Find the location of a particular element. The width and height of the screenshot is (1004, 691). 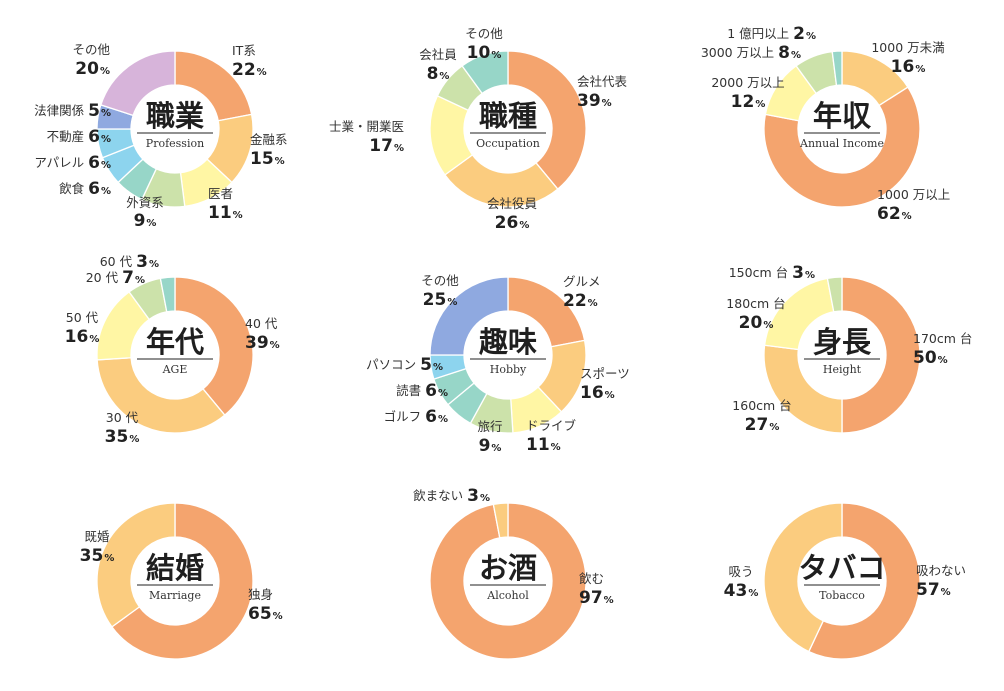

slice-label: 20 代 is located at coordinates (102, 277).